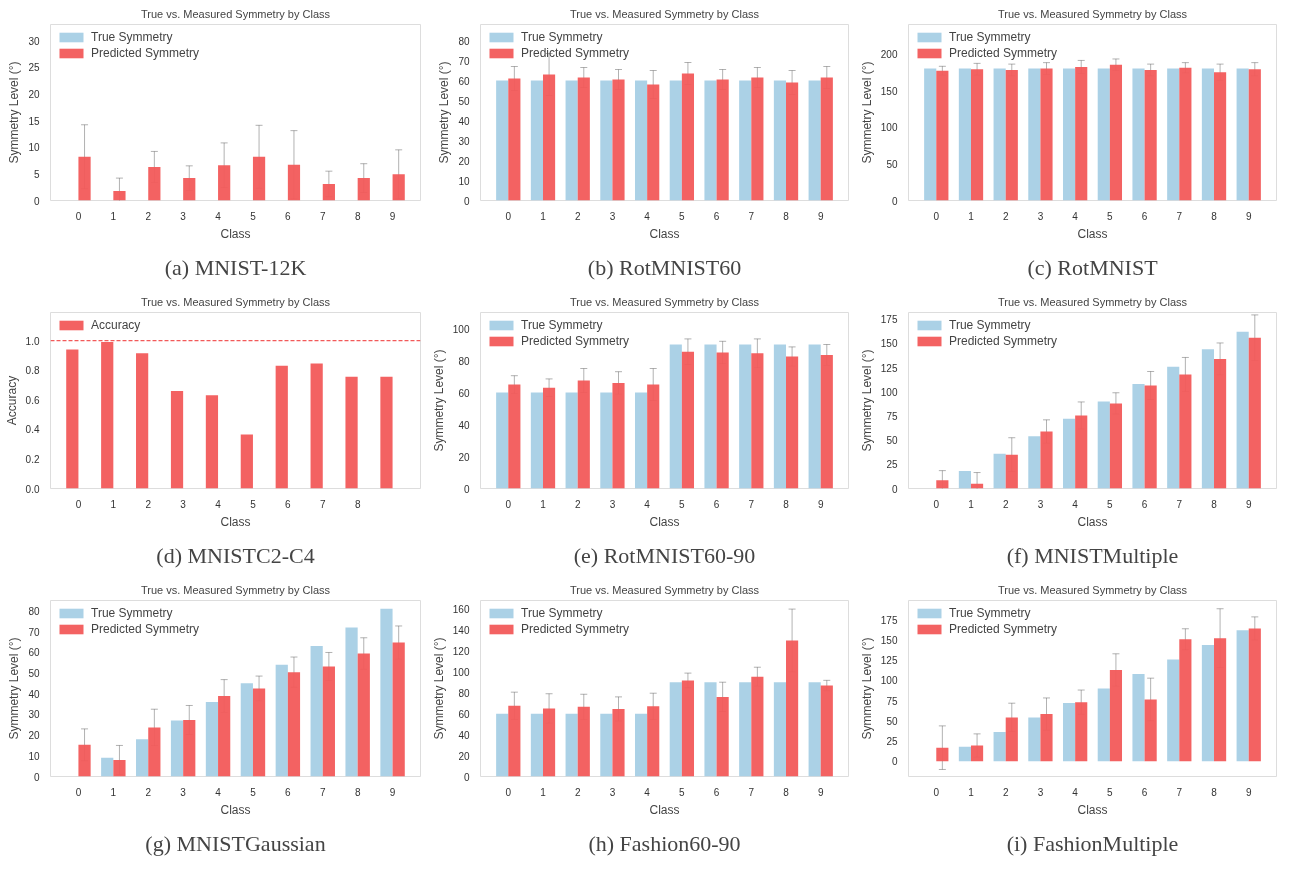  What do you see at coordinates (889, 620) in the screenshot?
I see `y-tick-label: 175` at bounding box center [889, 620].